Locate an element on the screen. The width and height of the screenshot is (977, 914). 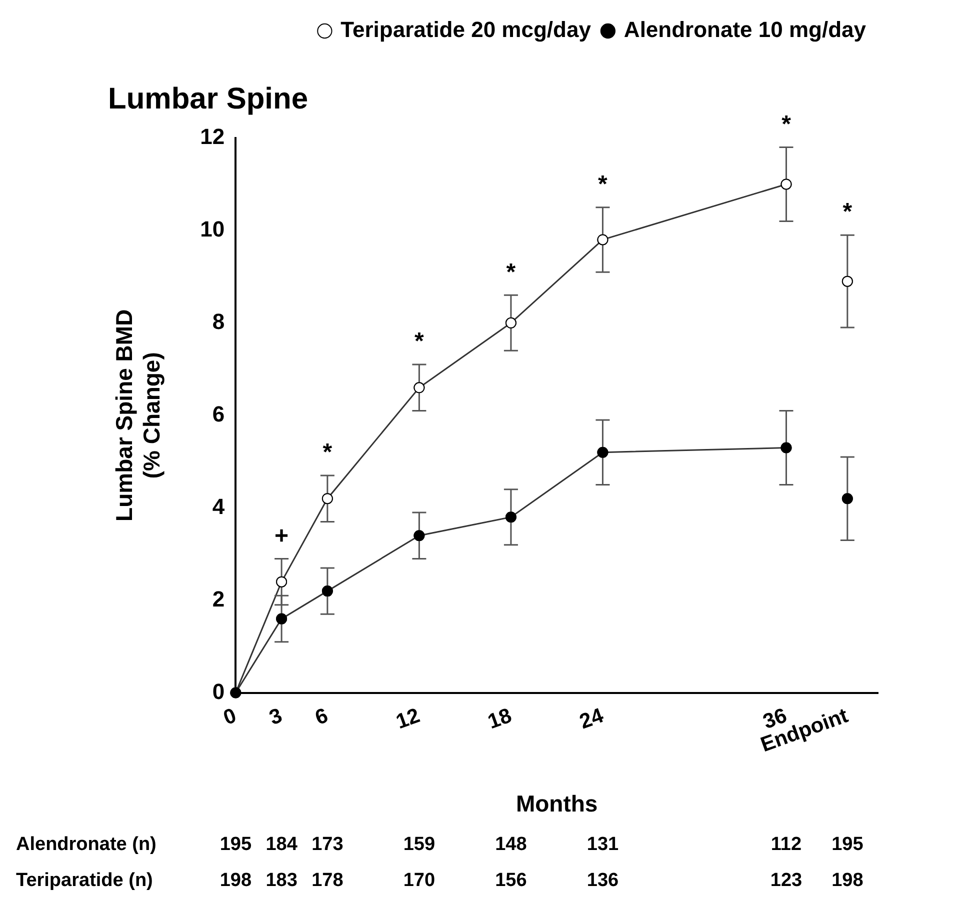
y-tick-label: 2 is located at coordinates (218, 599).